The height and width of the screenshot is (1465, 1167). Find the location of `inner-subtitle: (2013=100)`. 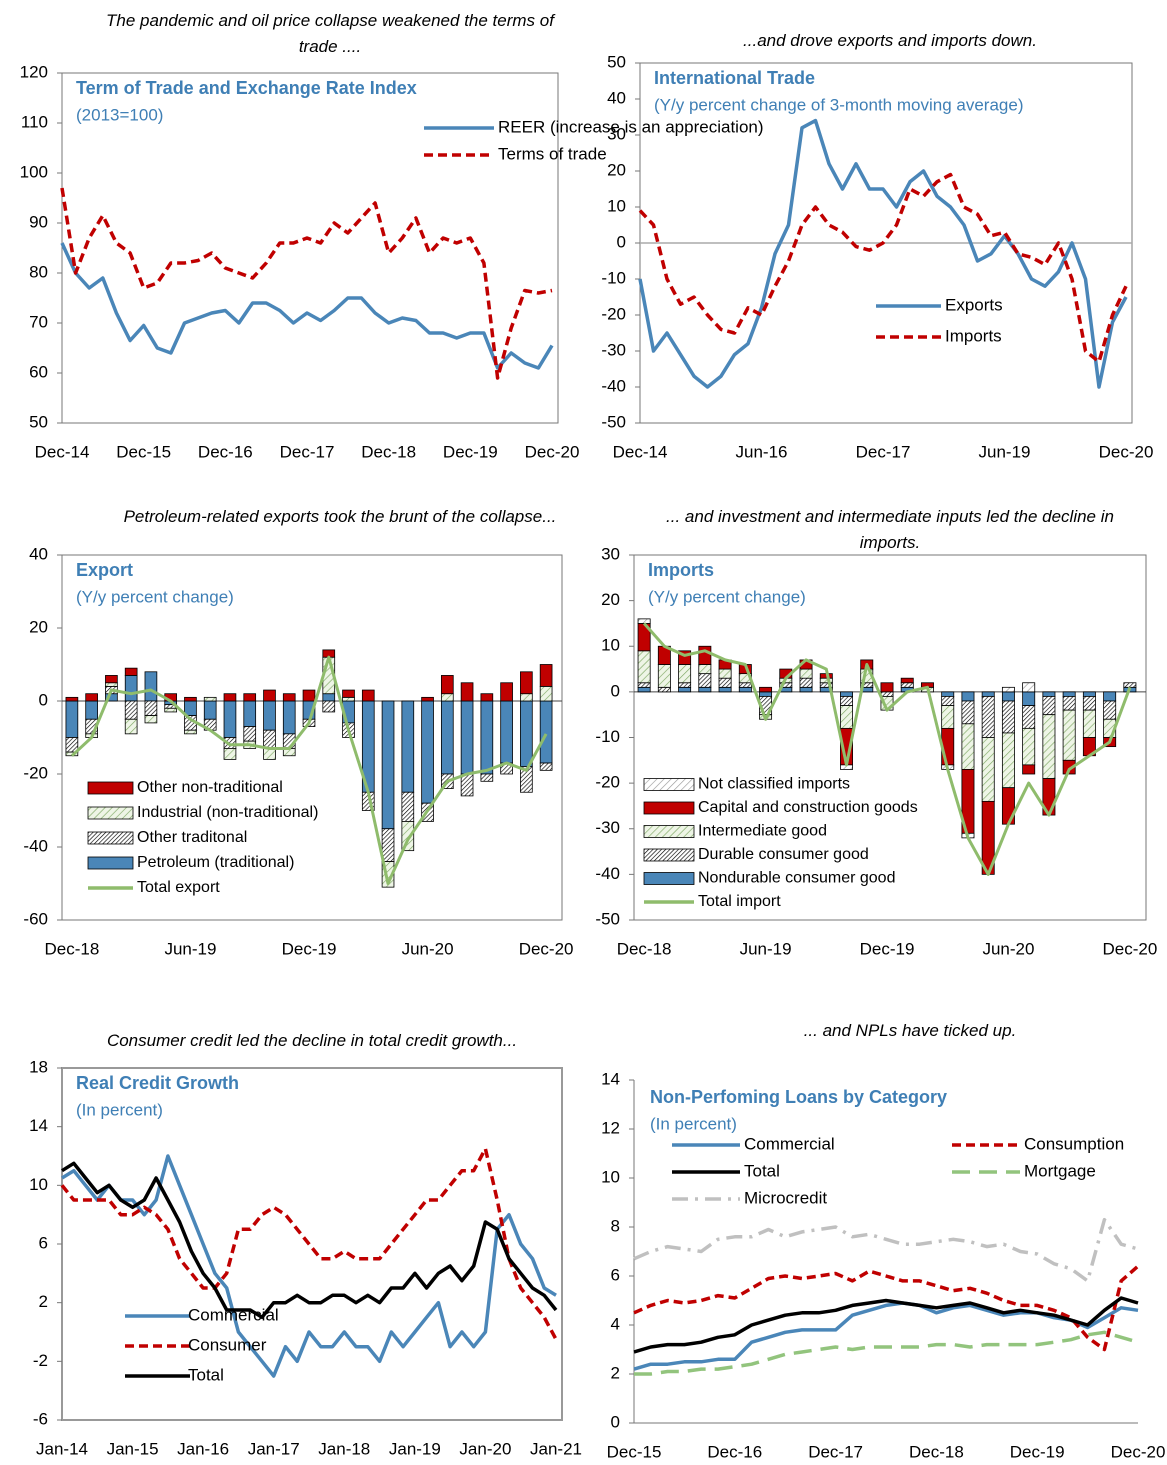

inner-subtitle: (2013=100) is located at coordinates (119, 114).